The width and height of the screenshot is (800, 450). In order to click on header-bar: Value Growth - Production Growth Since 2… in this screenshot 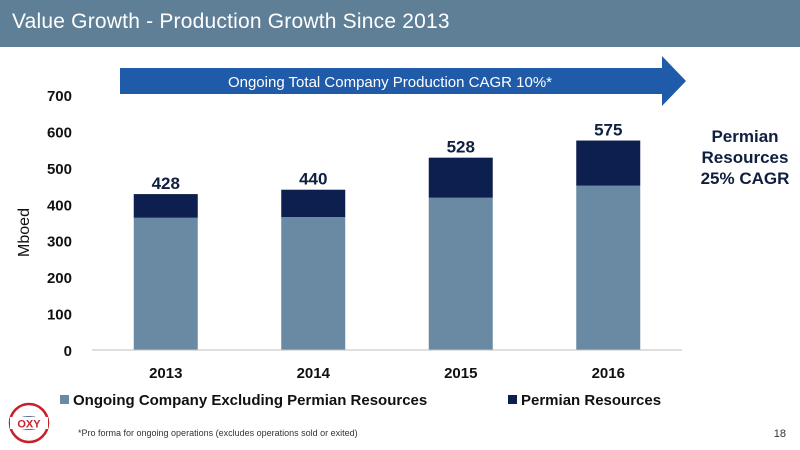, I will do `click(400, 23)`.